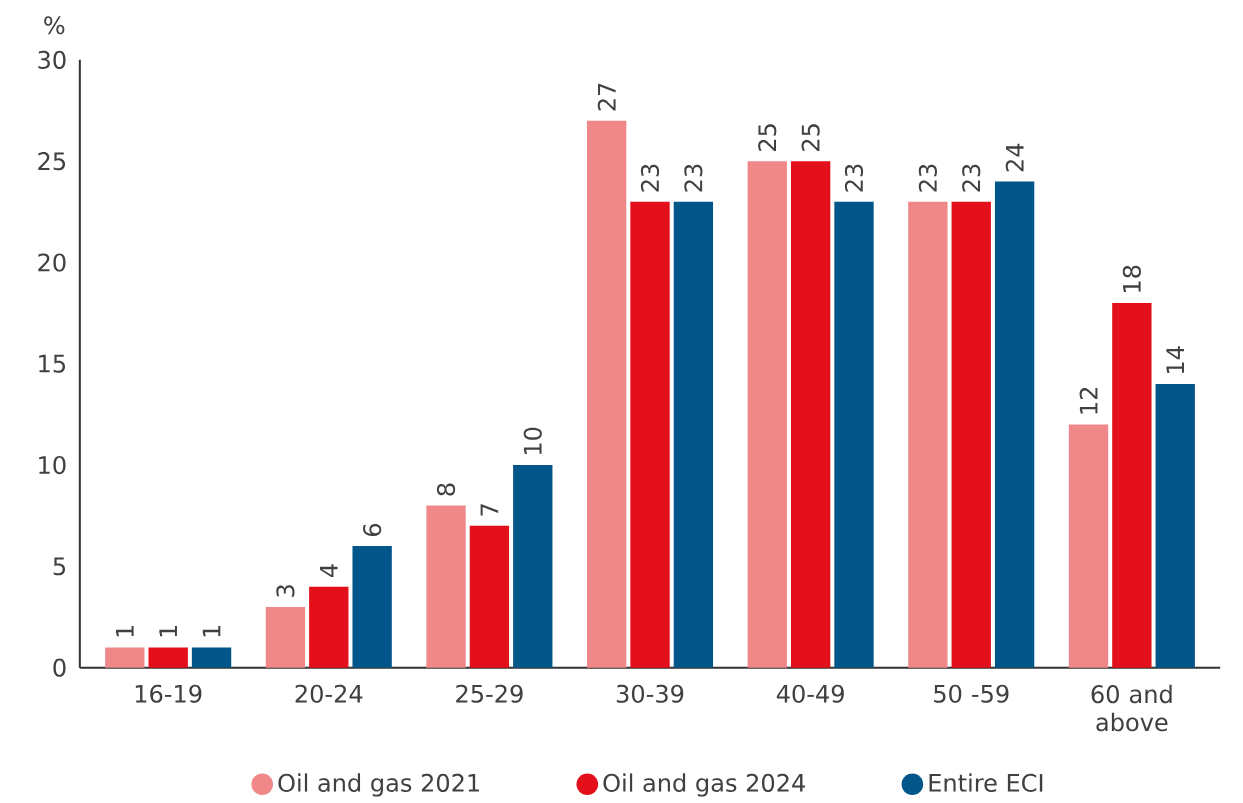 The height and width of the screenshot is (803, 1243). I want to click on x-tick-label: 60 and above, so click(1131, 708).